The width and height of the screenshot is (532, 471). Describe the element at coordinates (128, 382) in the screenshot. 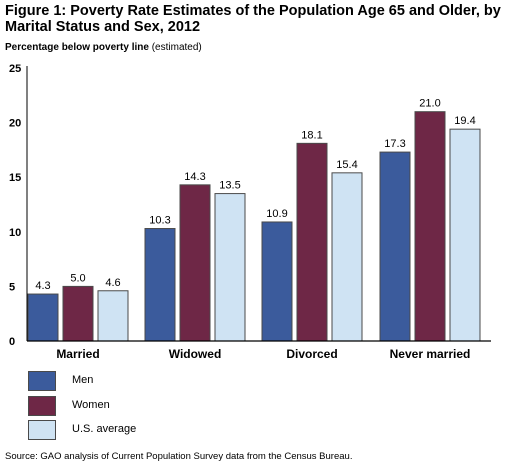

I see `legend-item-men: Men` at that location.